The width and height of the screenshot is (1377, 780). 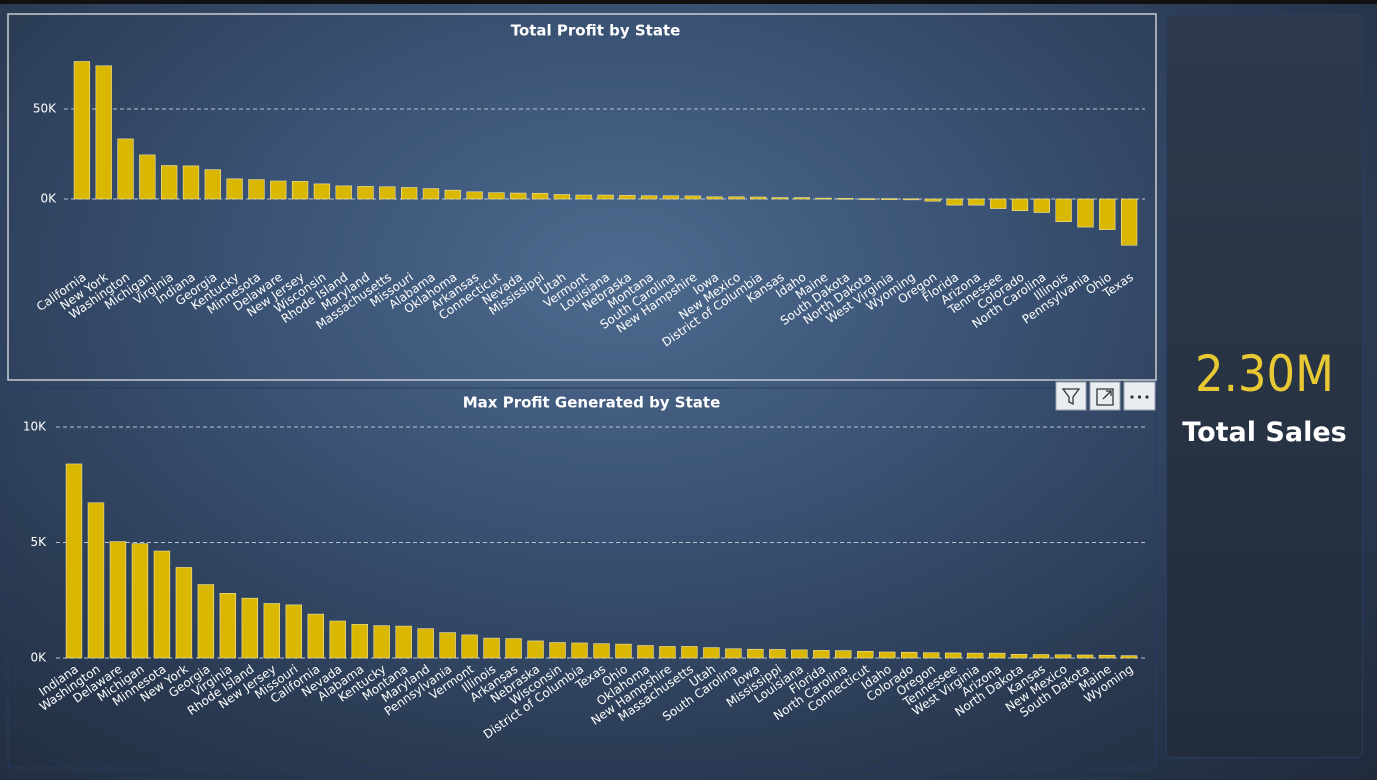 What do you see at coordinates (1264, 374) in the screenshot?
I see `kpi-value: 2.30M` at bounding box center [1264, 374].